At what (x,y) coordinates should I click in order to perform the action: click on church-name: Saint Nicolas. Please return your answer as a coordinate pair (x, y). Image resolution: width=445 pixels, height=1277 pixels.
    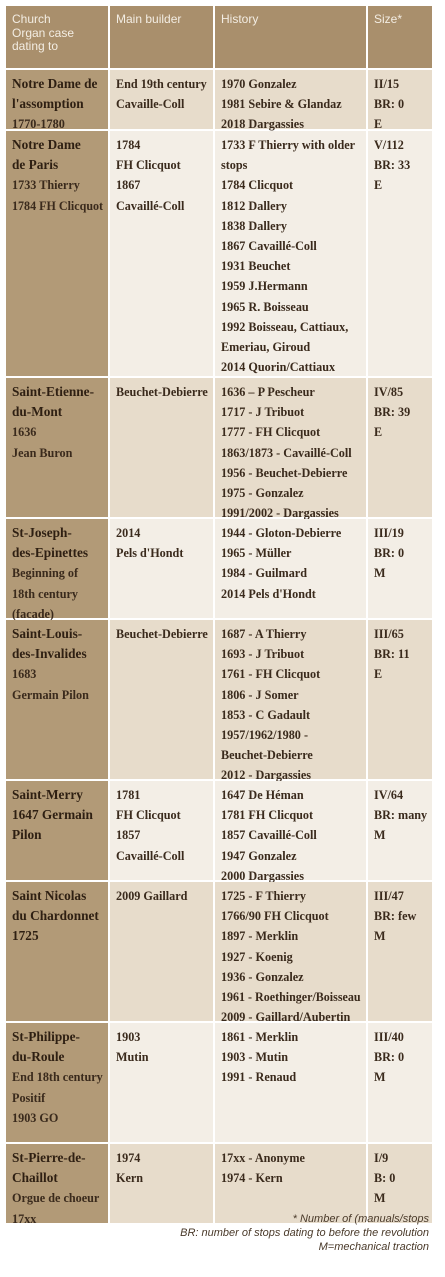
    Looking at the image, I should click on (49, 895).